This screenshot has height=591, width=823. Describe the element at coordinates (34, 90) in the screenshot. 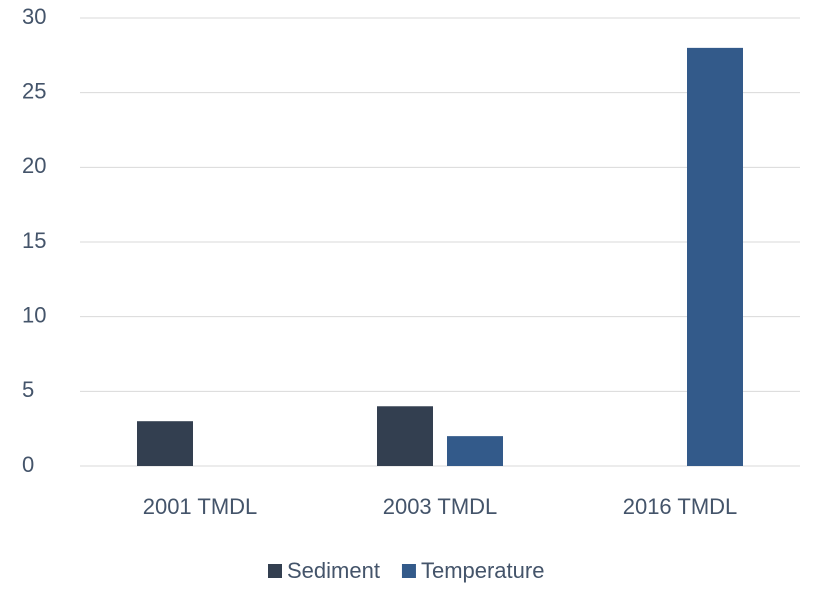

I see `y-tick-label: 25` at that location.